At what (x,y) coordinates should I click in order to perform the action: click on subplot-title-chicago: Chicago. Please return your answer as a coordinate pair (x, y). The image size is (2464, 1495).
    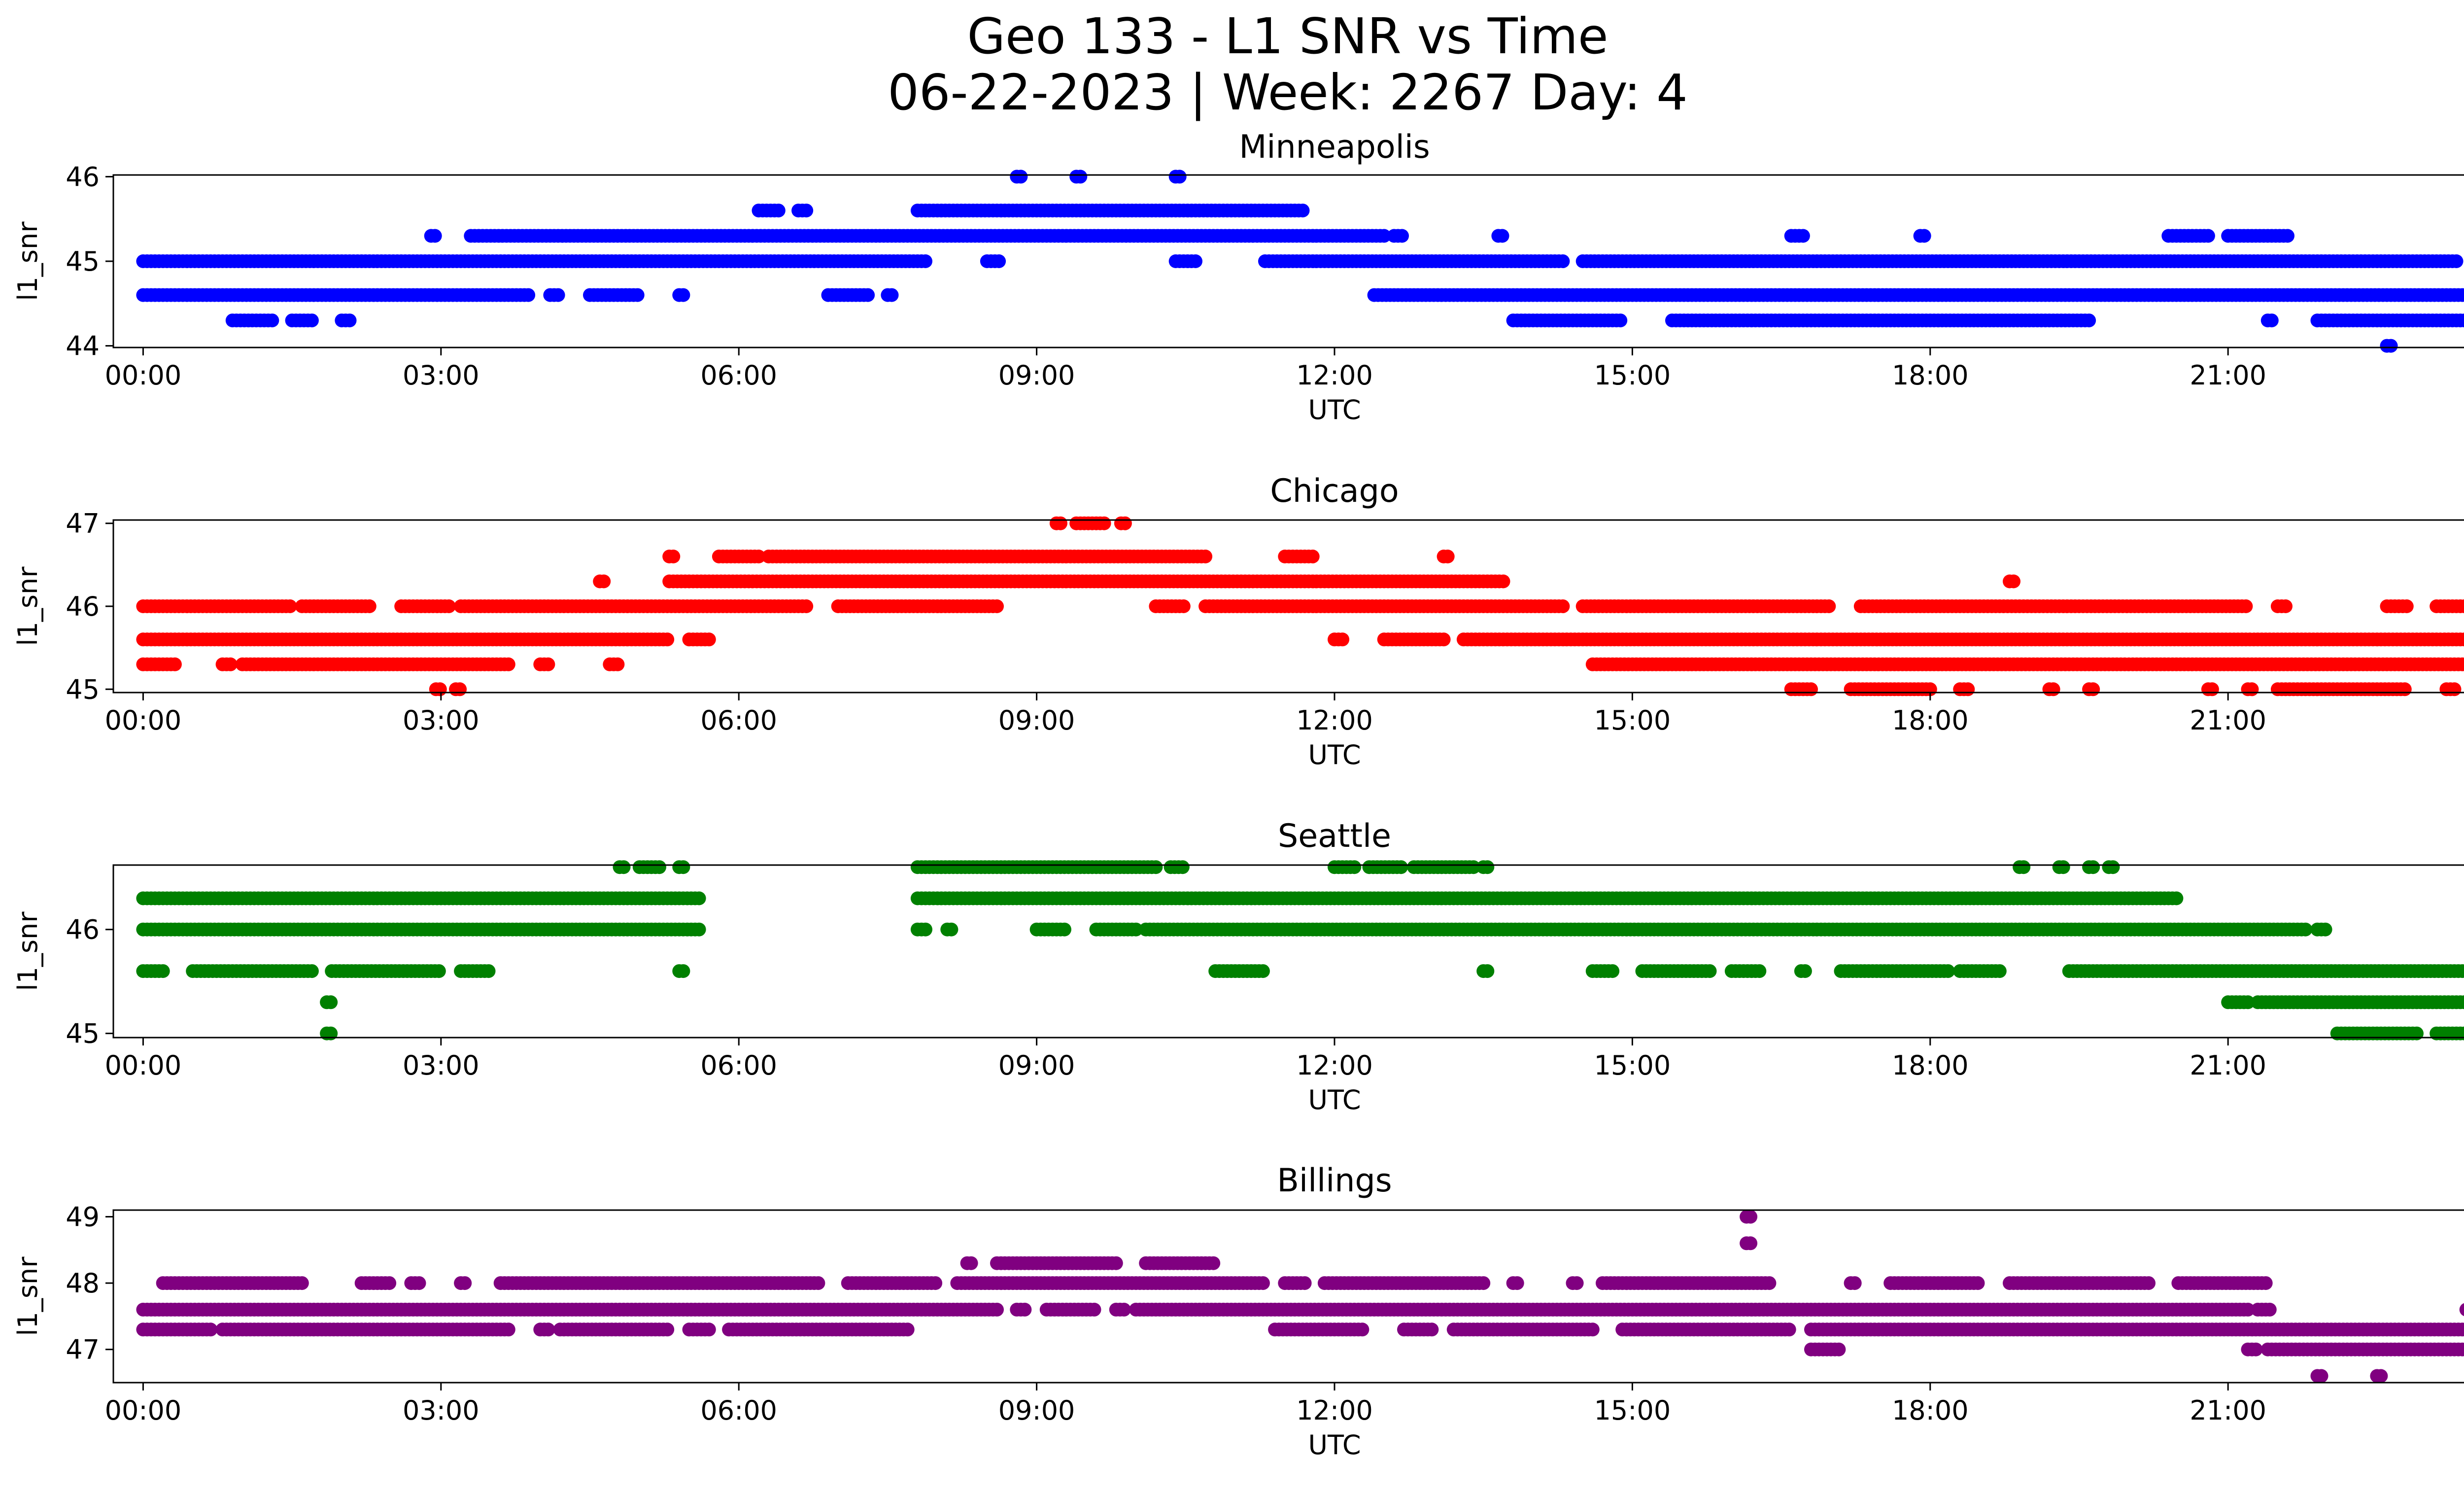
    Looking at the image, I should click on (1334, 491).